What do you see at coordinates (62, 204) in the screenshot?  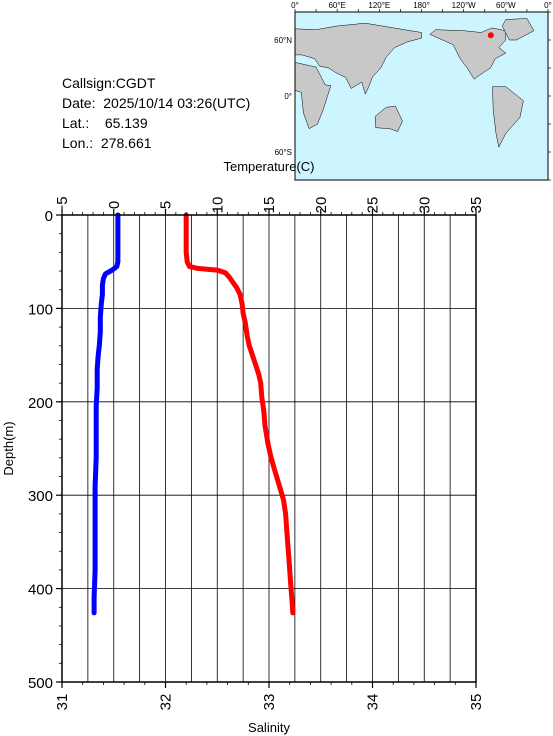 I see `top-axis-tick-label: −5` at bounding box center [62, 204].